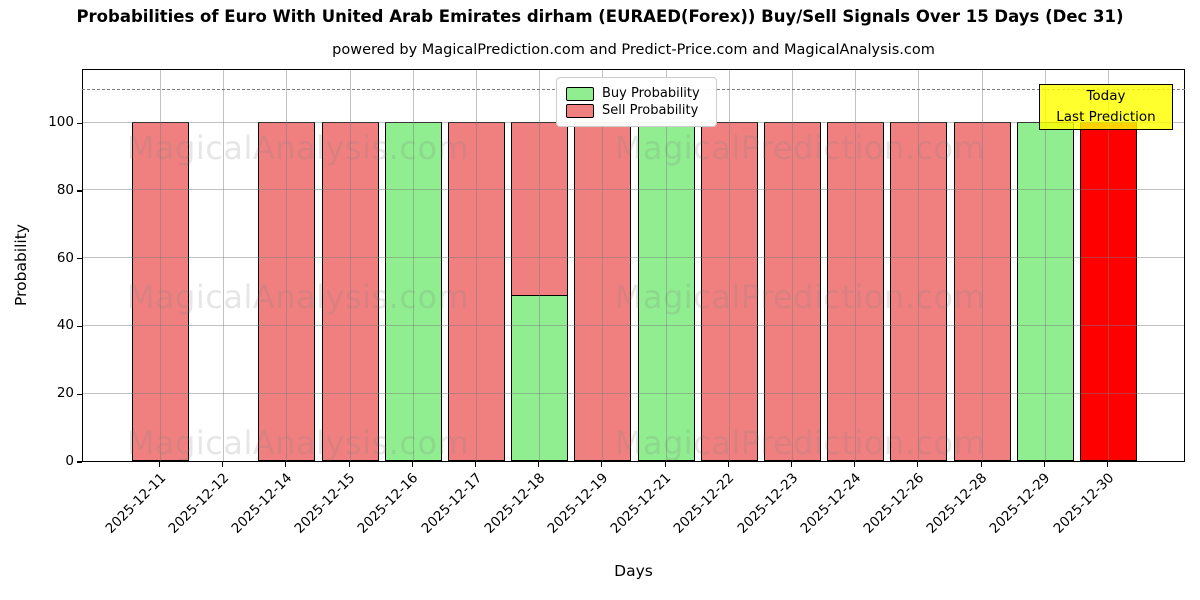 Image resolution: width=1200 pixels, height=600 pixels. Describe the element at coordinates (650, 110) in the screenshot. I see `legend-label: Sell Probability` at that location.